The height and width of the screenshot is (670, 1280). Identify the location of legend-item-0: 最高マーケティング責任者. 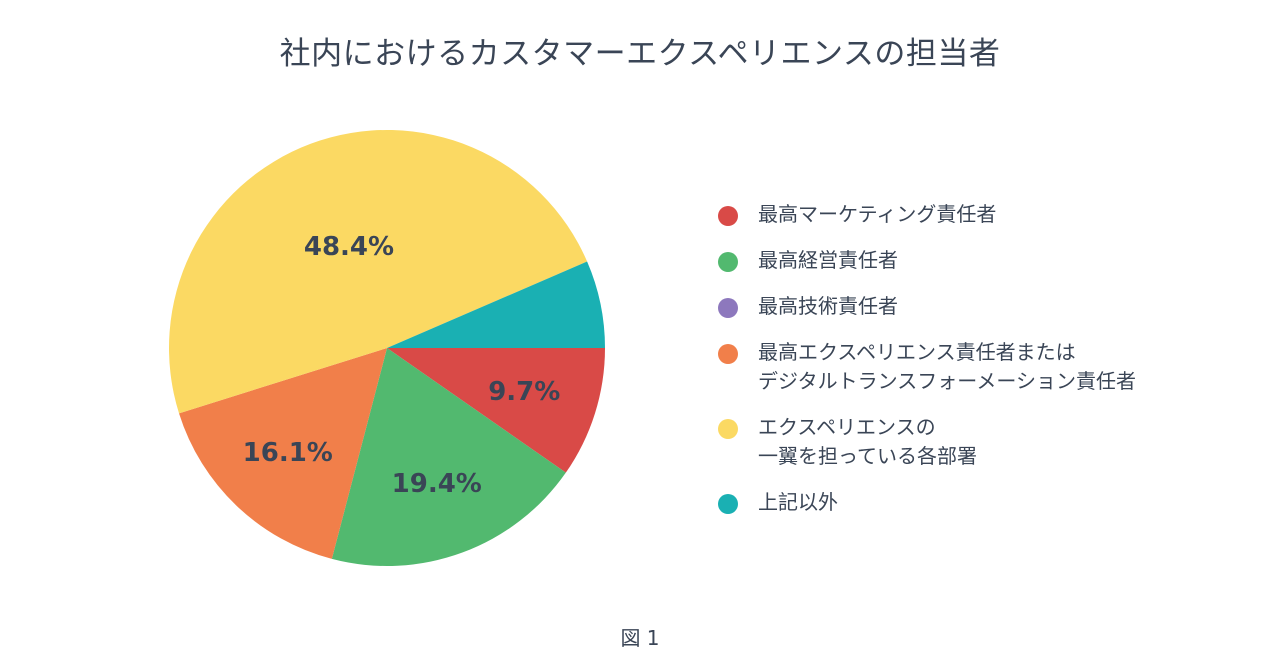
(958, 214).